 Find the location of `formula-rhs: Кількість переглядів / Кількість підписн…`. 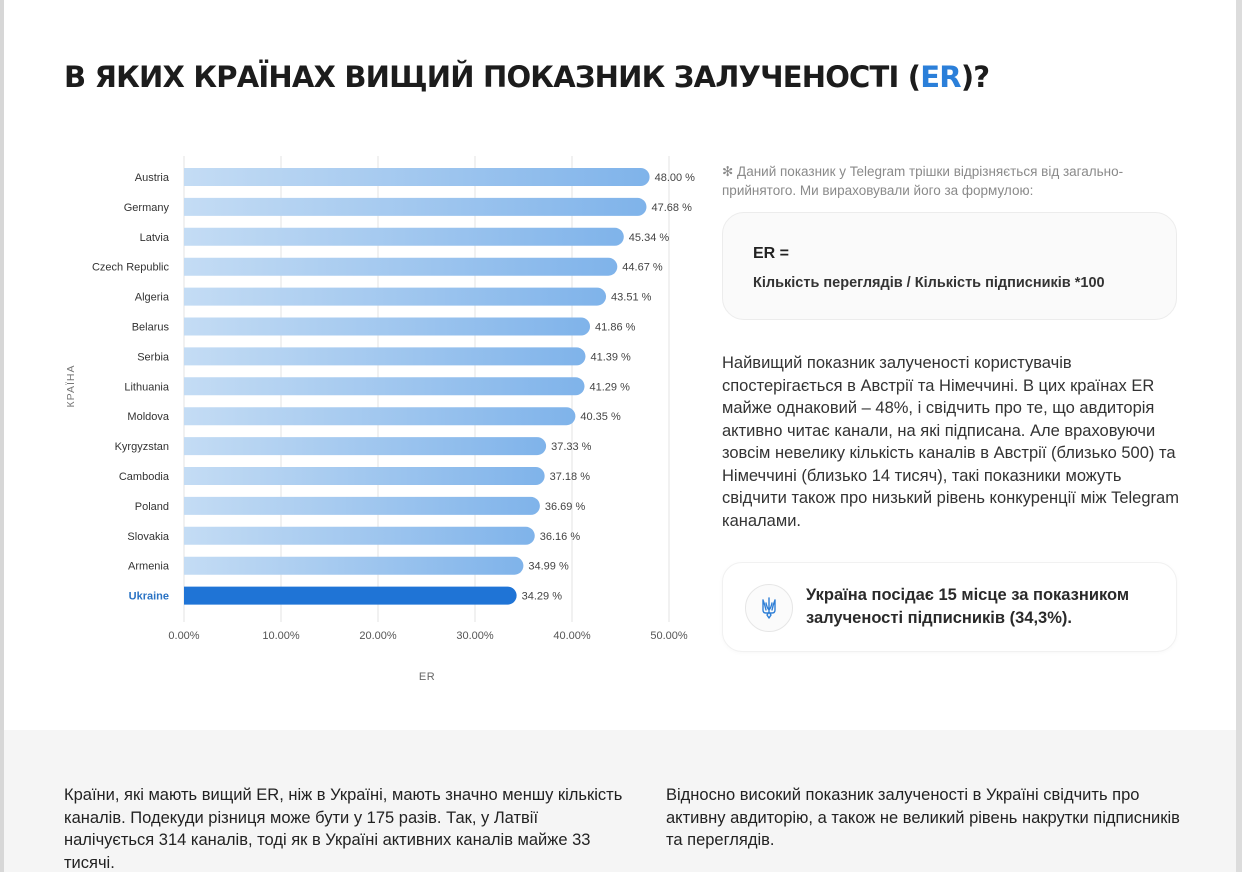

formula-rhs: Кількість переглядів / Кількість підписн… is located at coordinates (929, 283).